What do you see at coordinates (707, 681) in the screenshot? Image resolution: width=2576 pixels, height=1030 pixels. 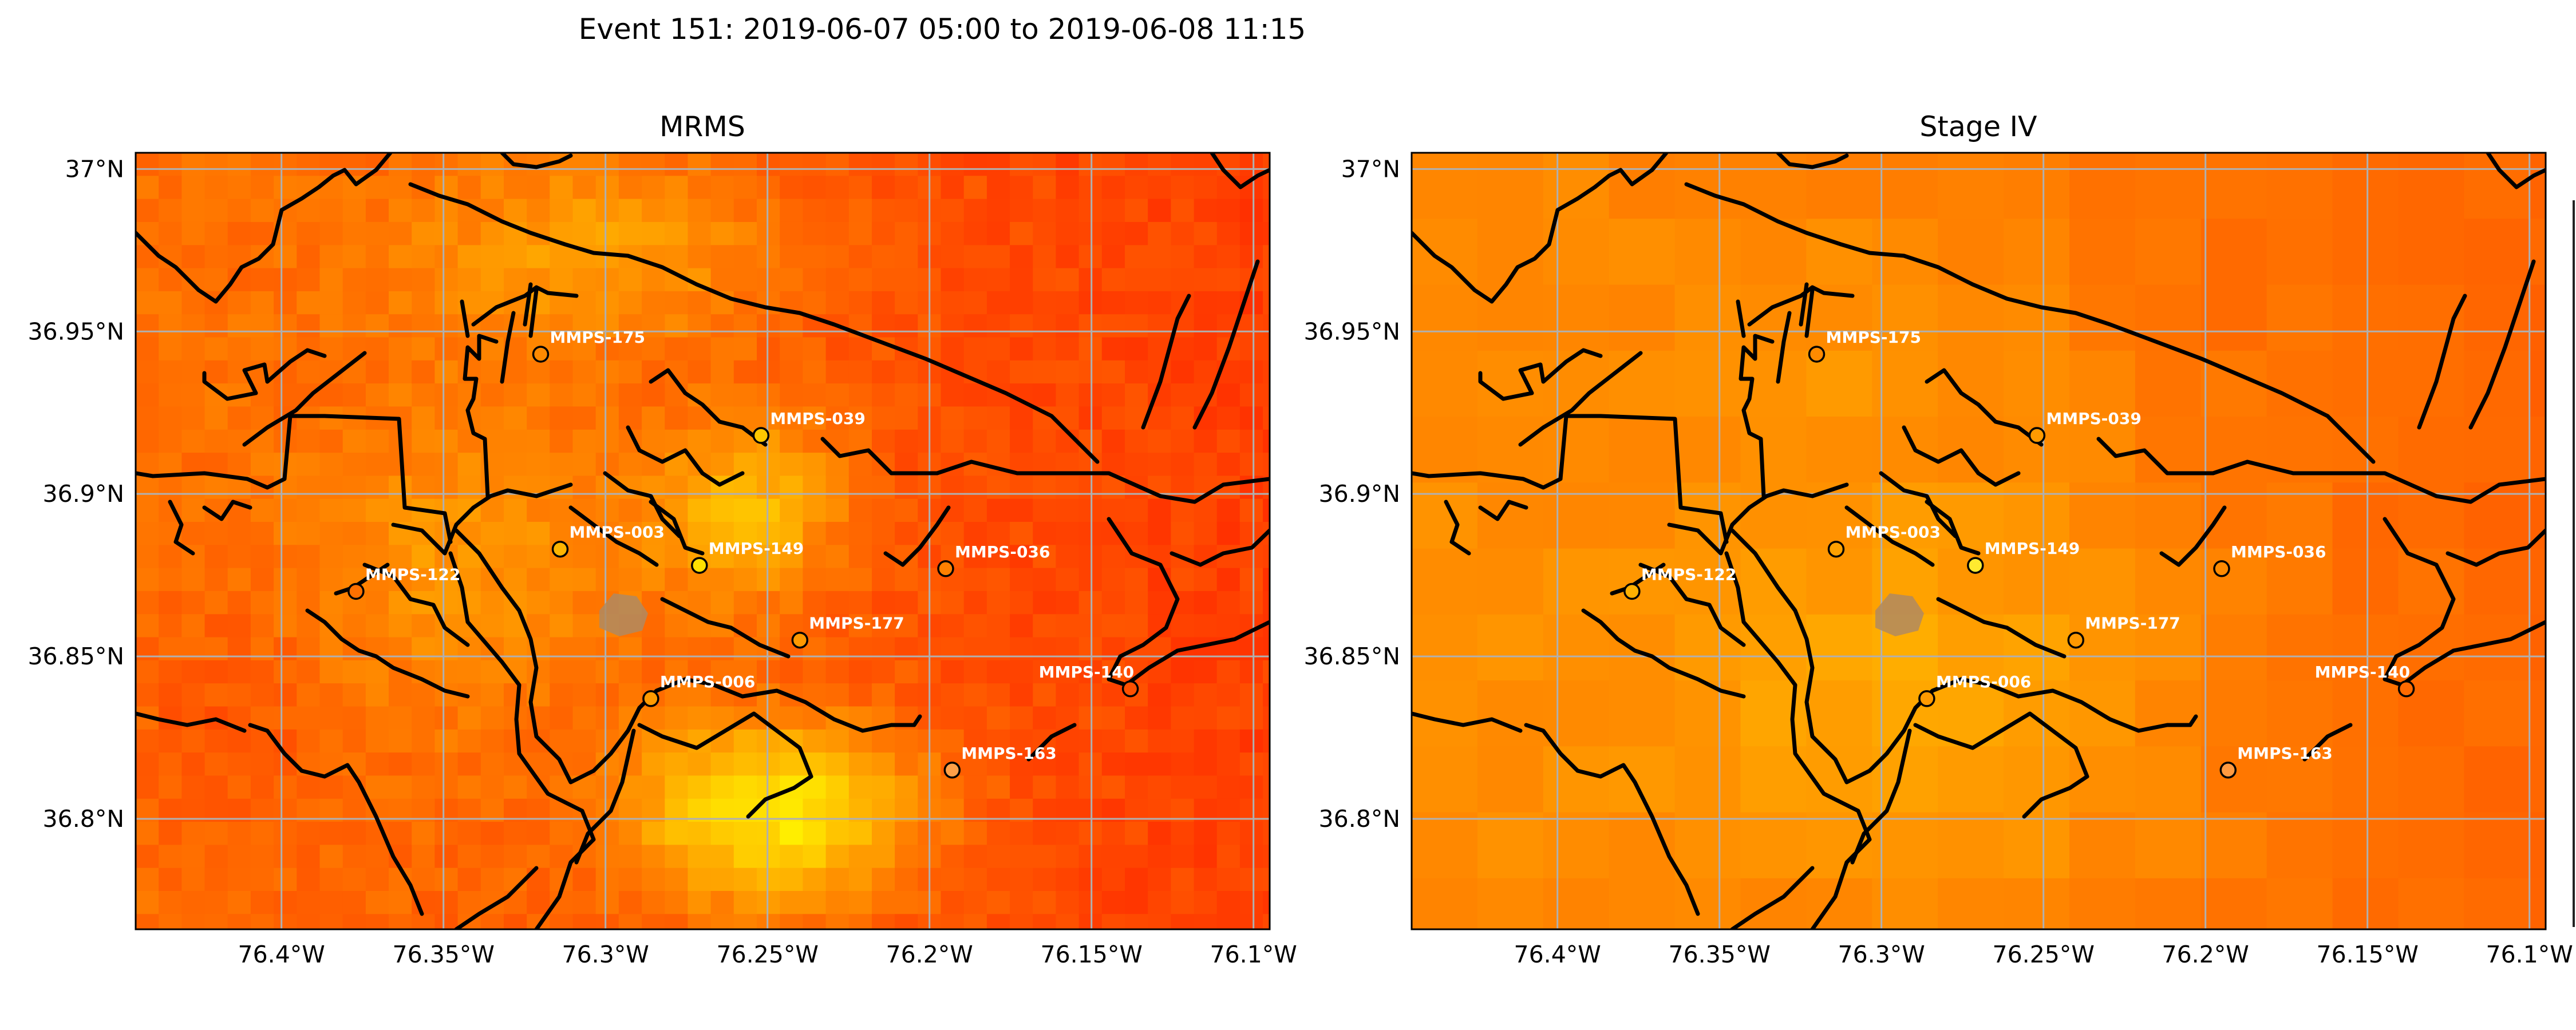 I see `station-label: MMPS-006` at bounding box center [707, 681].